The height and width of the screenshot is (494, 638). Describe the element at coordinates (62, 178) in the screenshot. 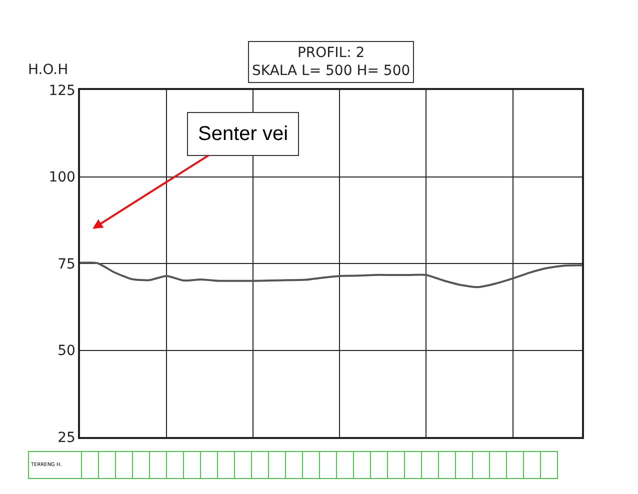

I see `y-tick-label: 100` at that location.